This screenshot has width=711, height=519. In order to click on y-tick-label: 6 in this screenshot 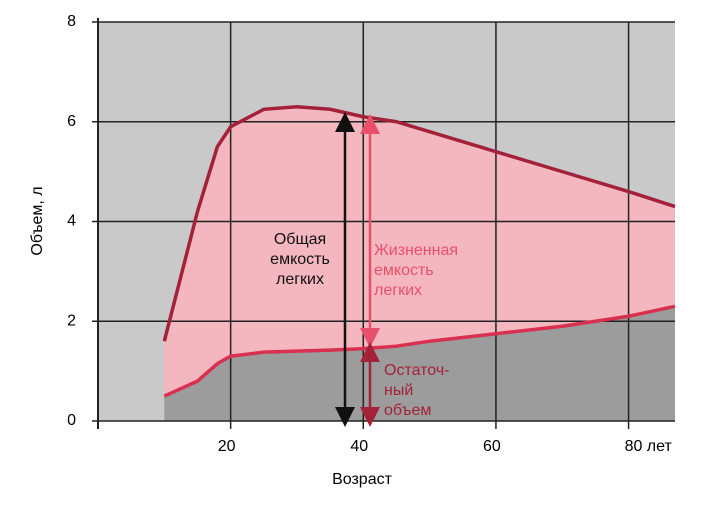, I will do `click(71, 121)`.